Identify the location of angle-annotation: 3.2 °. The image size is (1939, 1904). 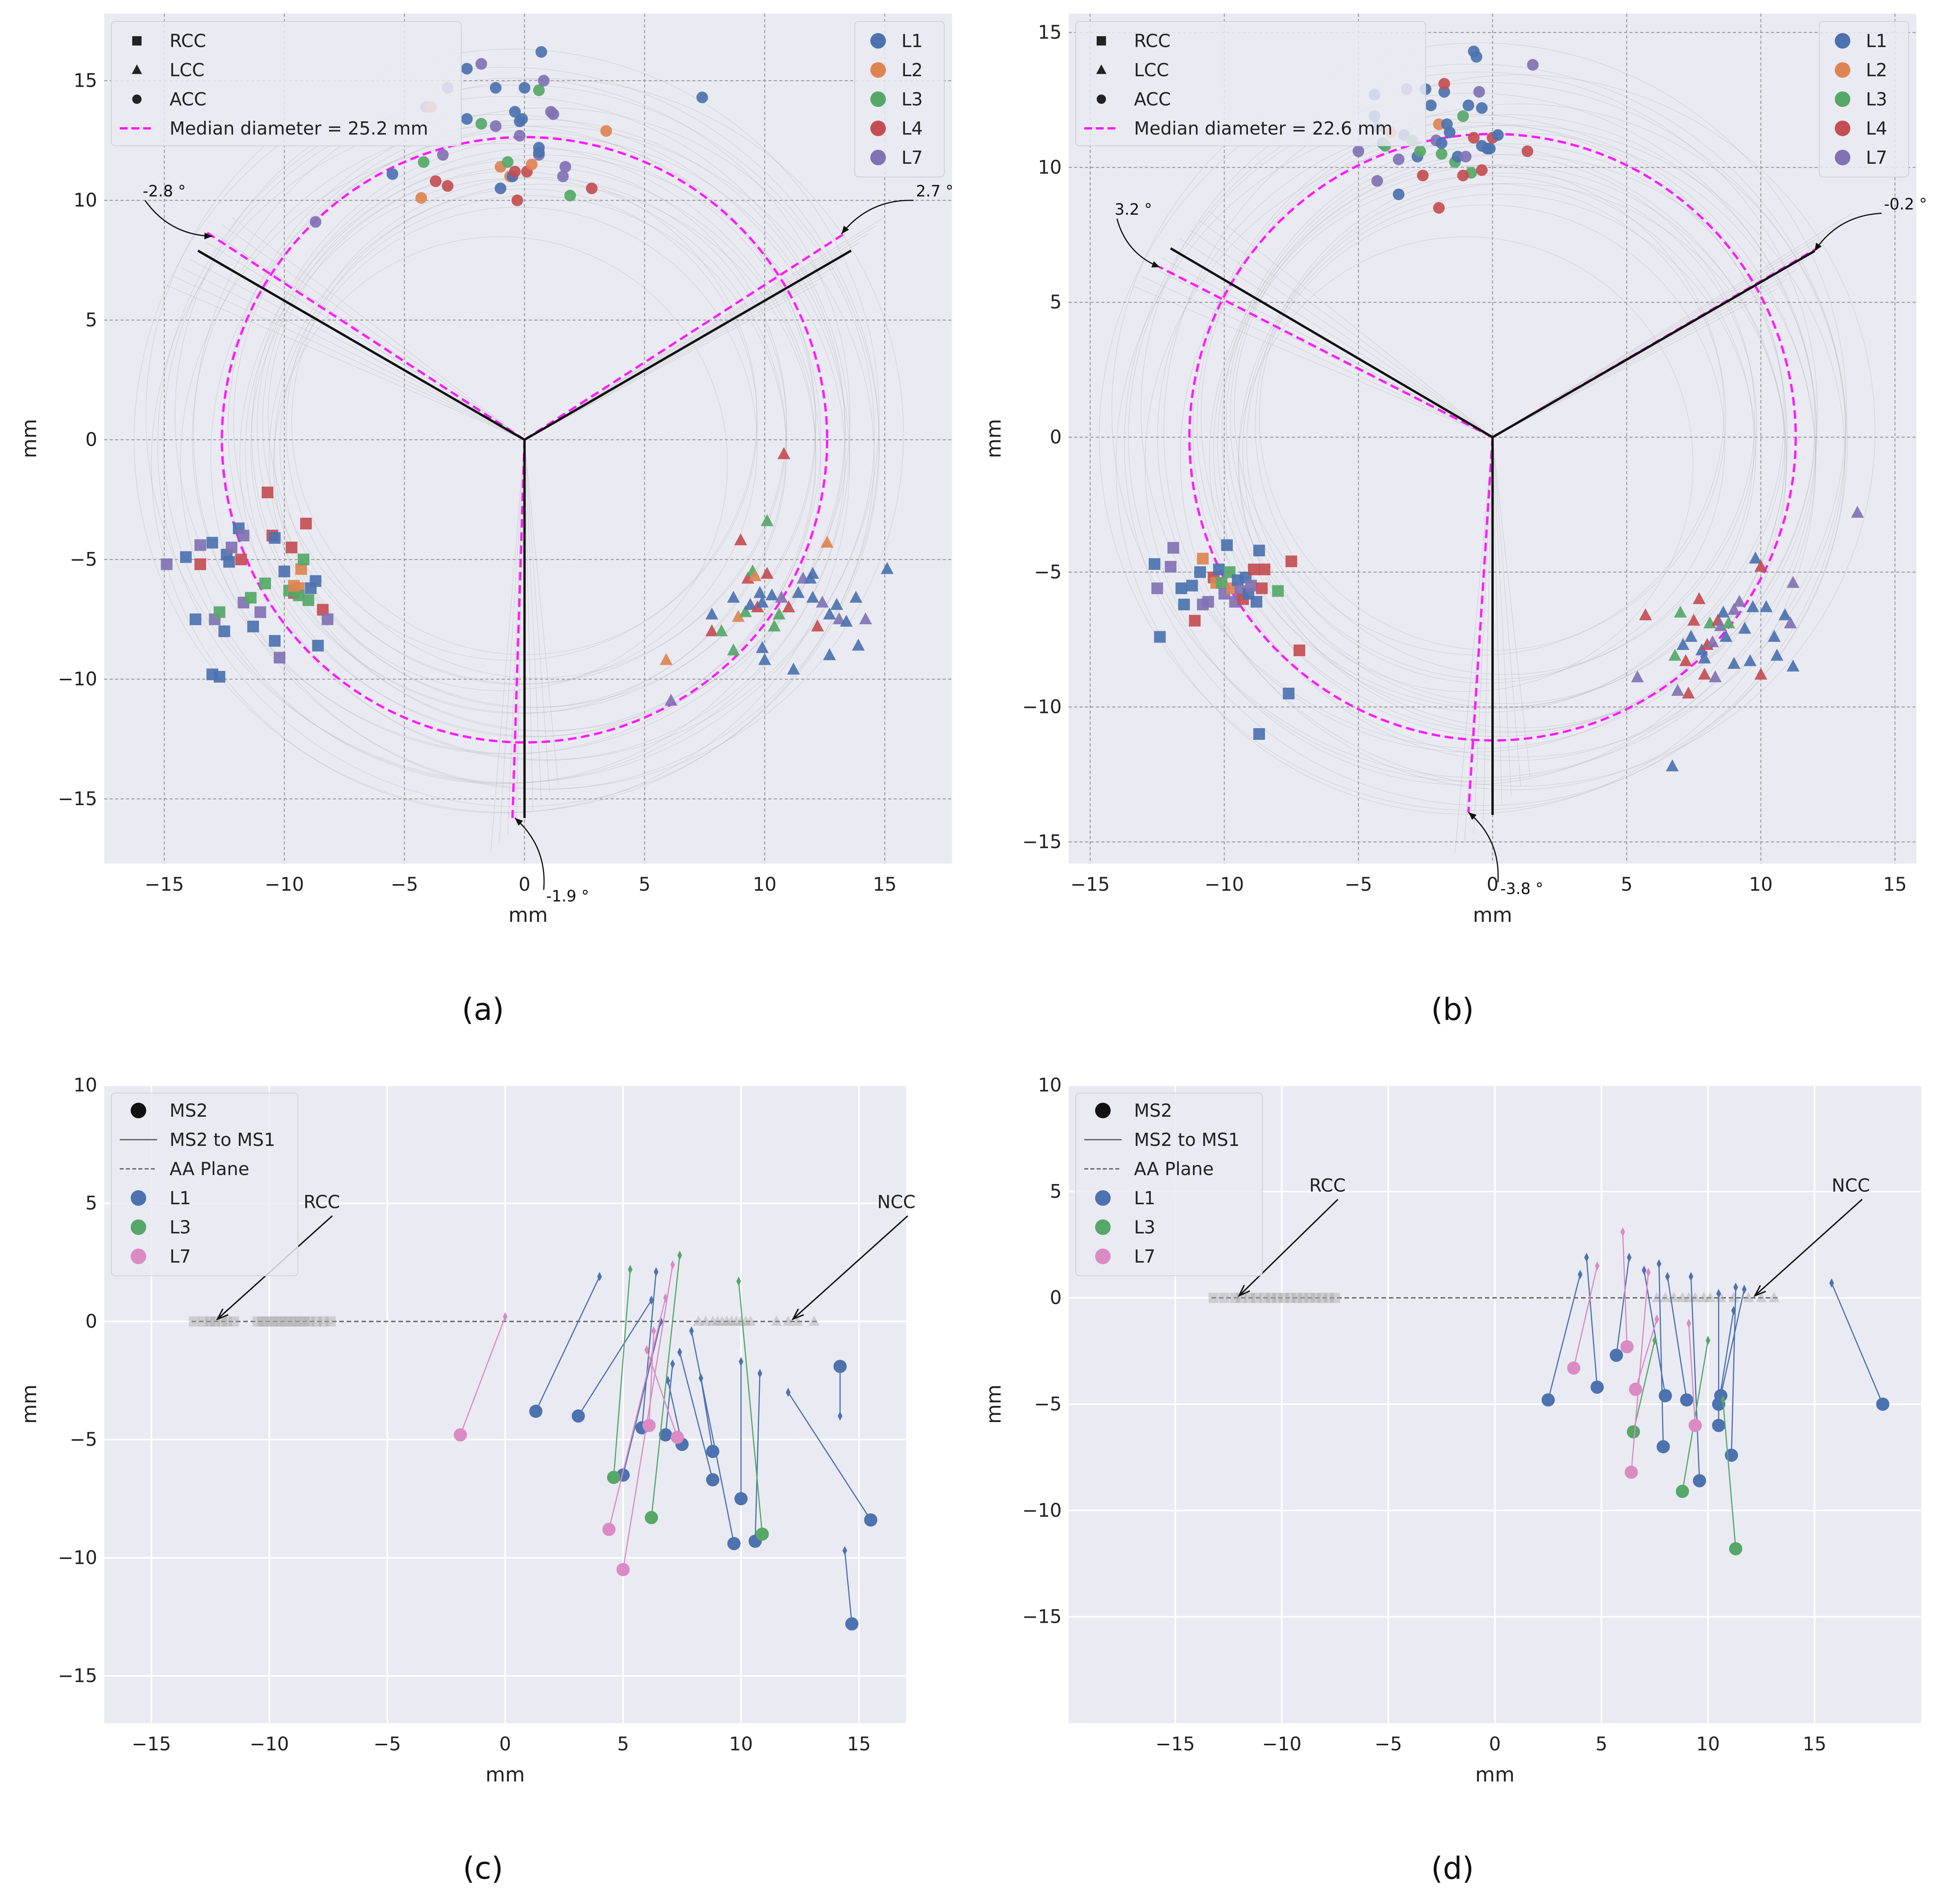
(1133, 210).